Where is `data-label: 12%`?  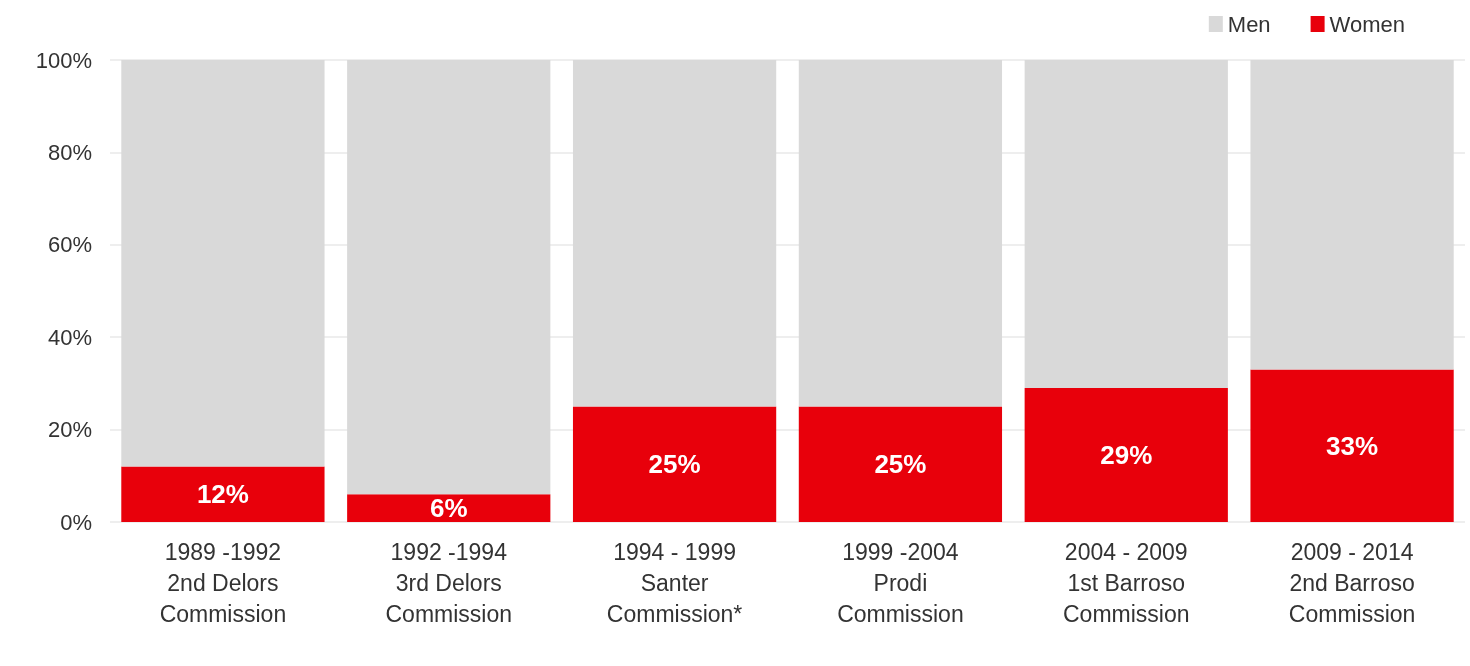 data-label: 12% is located at coordinates (222, 494).